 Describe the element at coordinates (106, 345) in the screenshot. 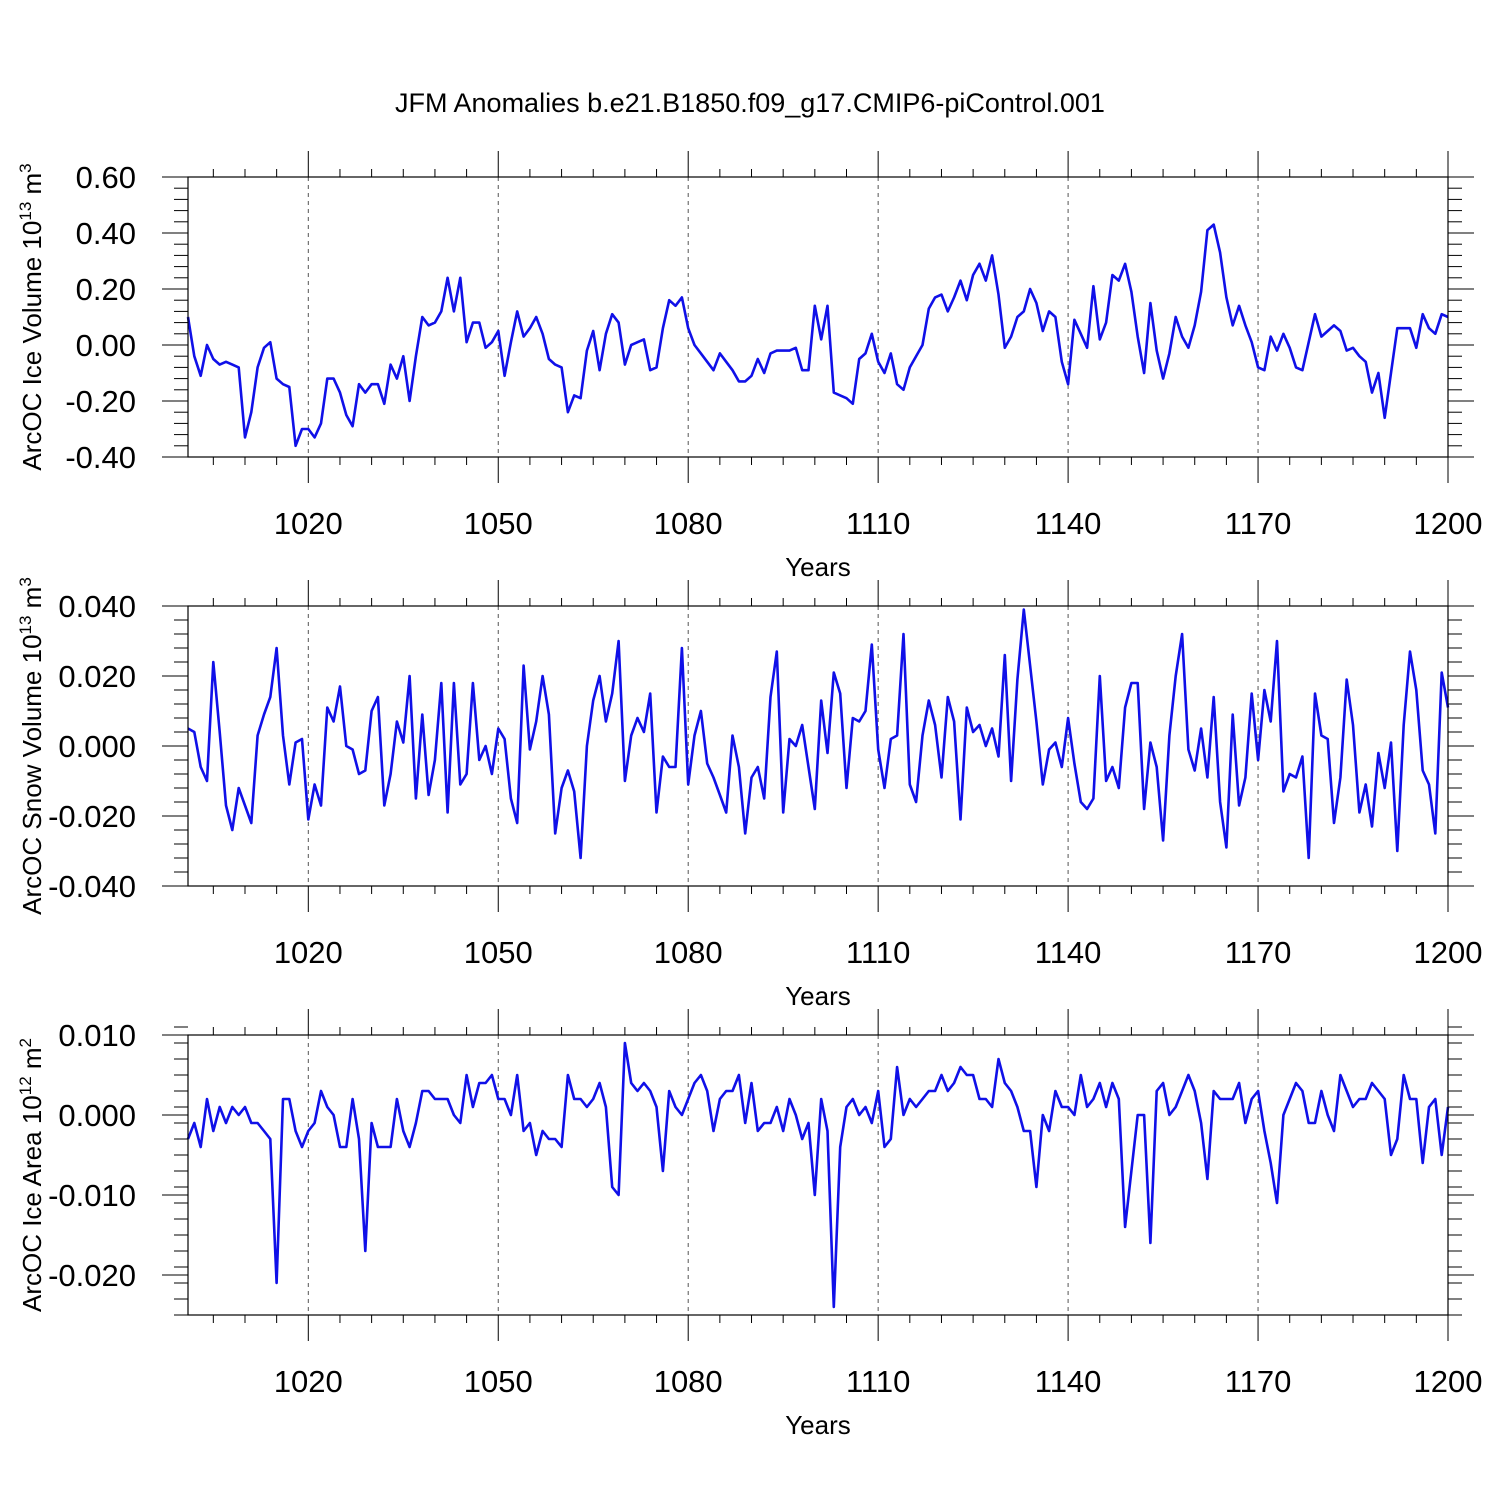

I see `ice-volume-ytick-label: 0.00` at that location.